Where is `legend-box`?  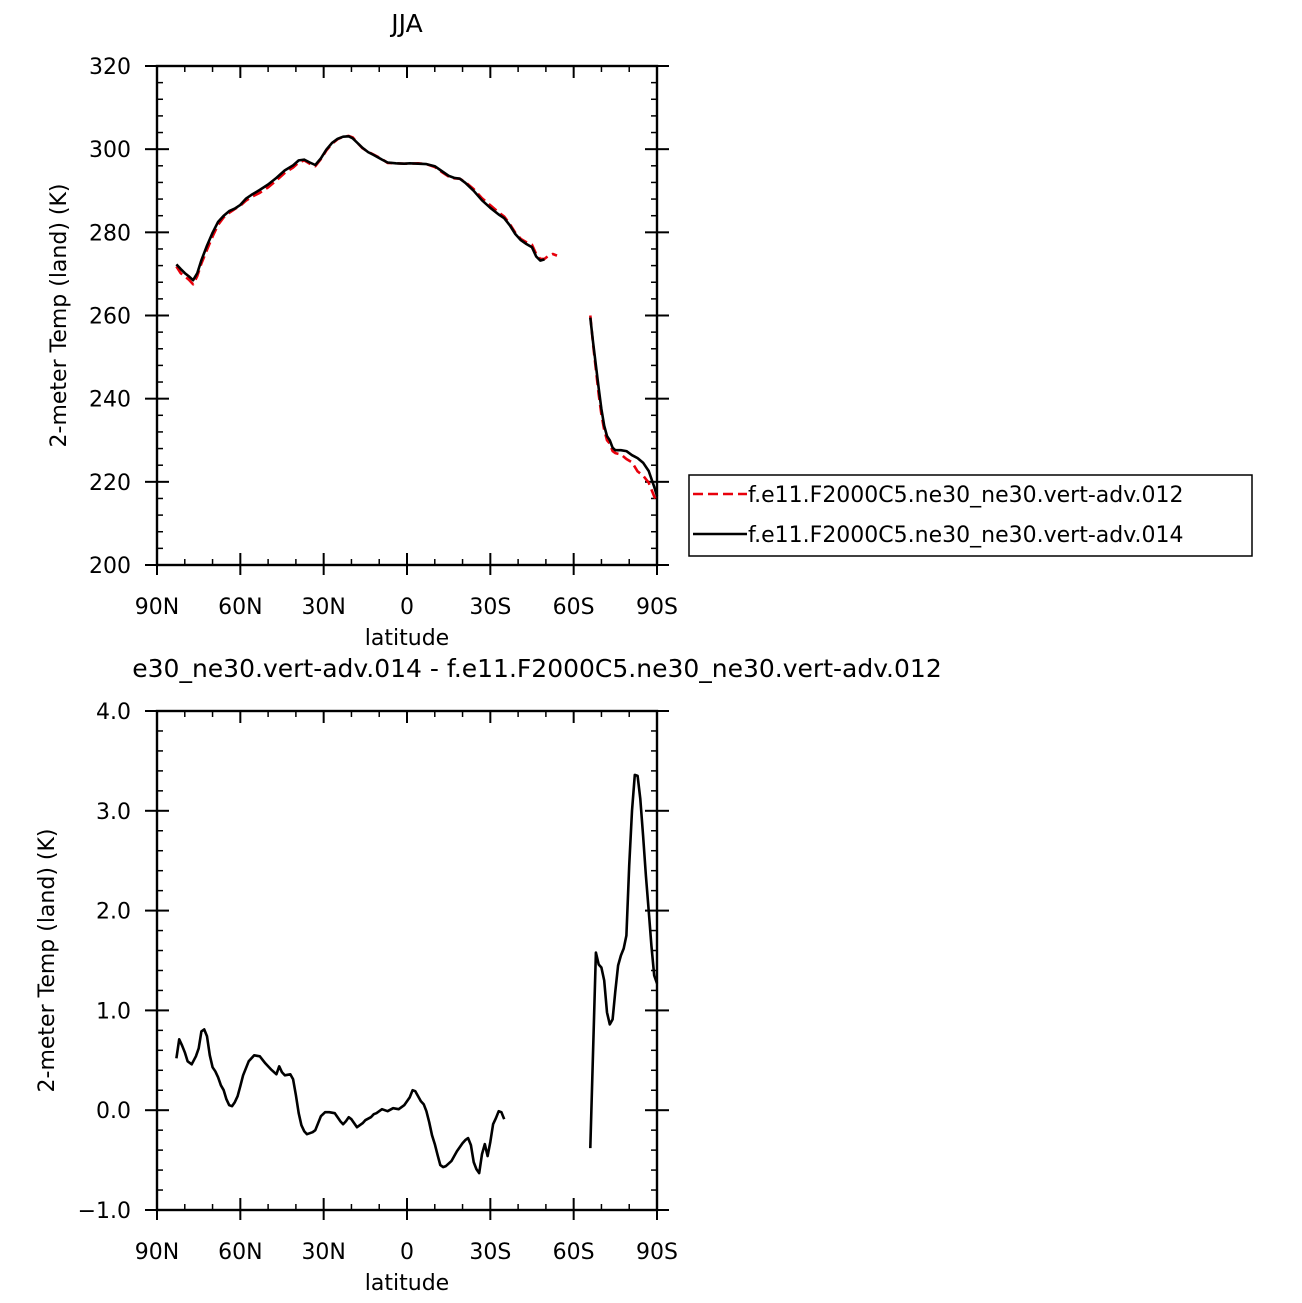
legend-box is located at coordinates (970, 515).